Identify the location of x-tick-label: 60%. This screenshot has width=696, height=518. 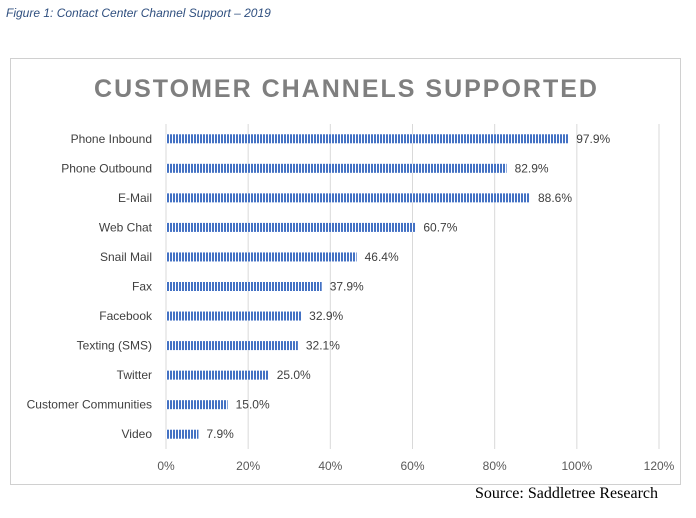
(412, 466).